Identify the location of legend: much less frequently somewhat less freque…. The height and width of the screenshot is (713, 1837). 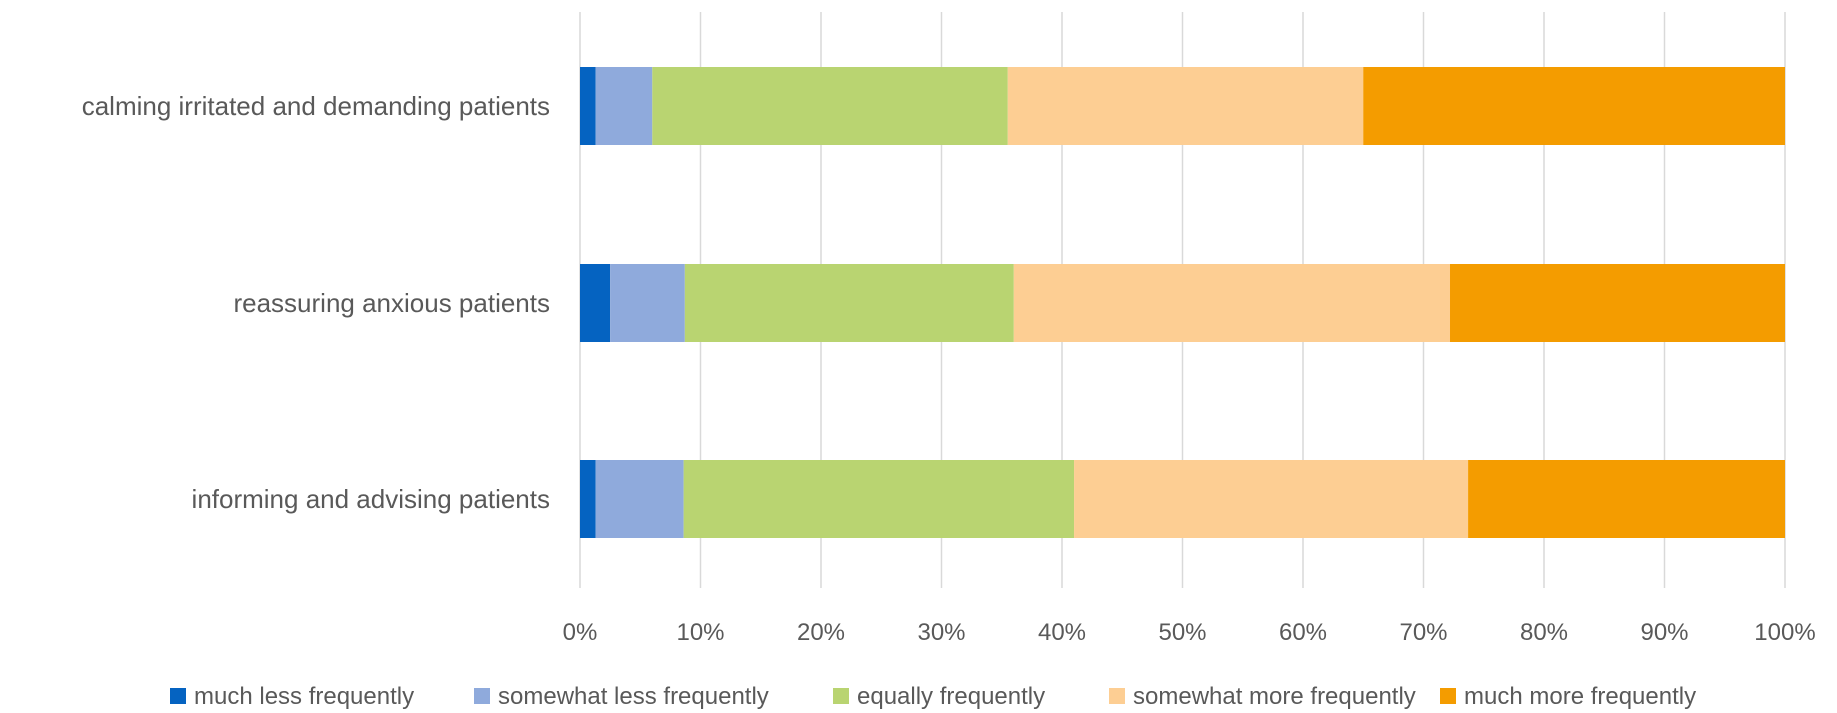
(933, 696).